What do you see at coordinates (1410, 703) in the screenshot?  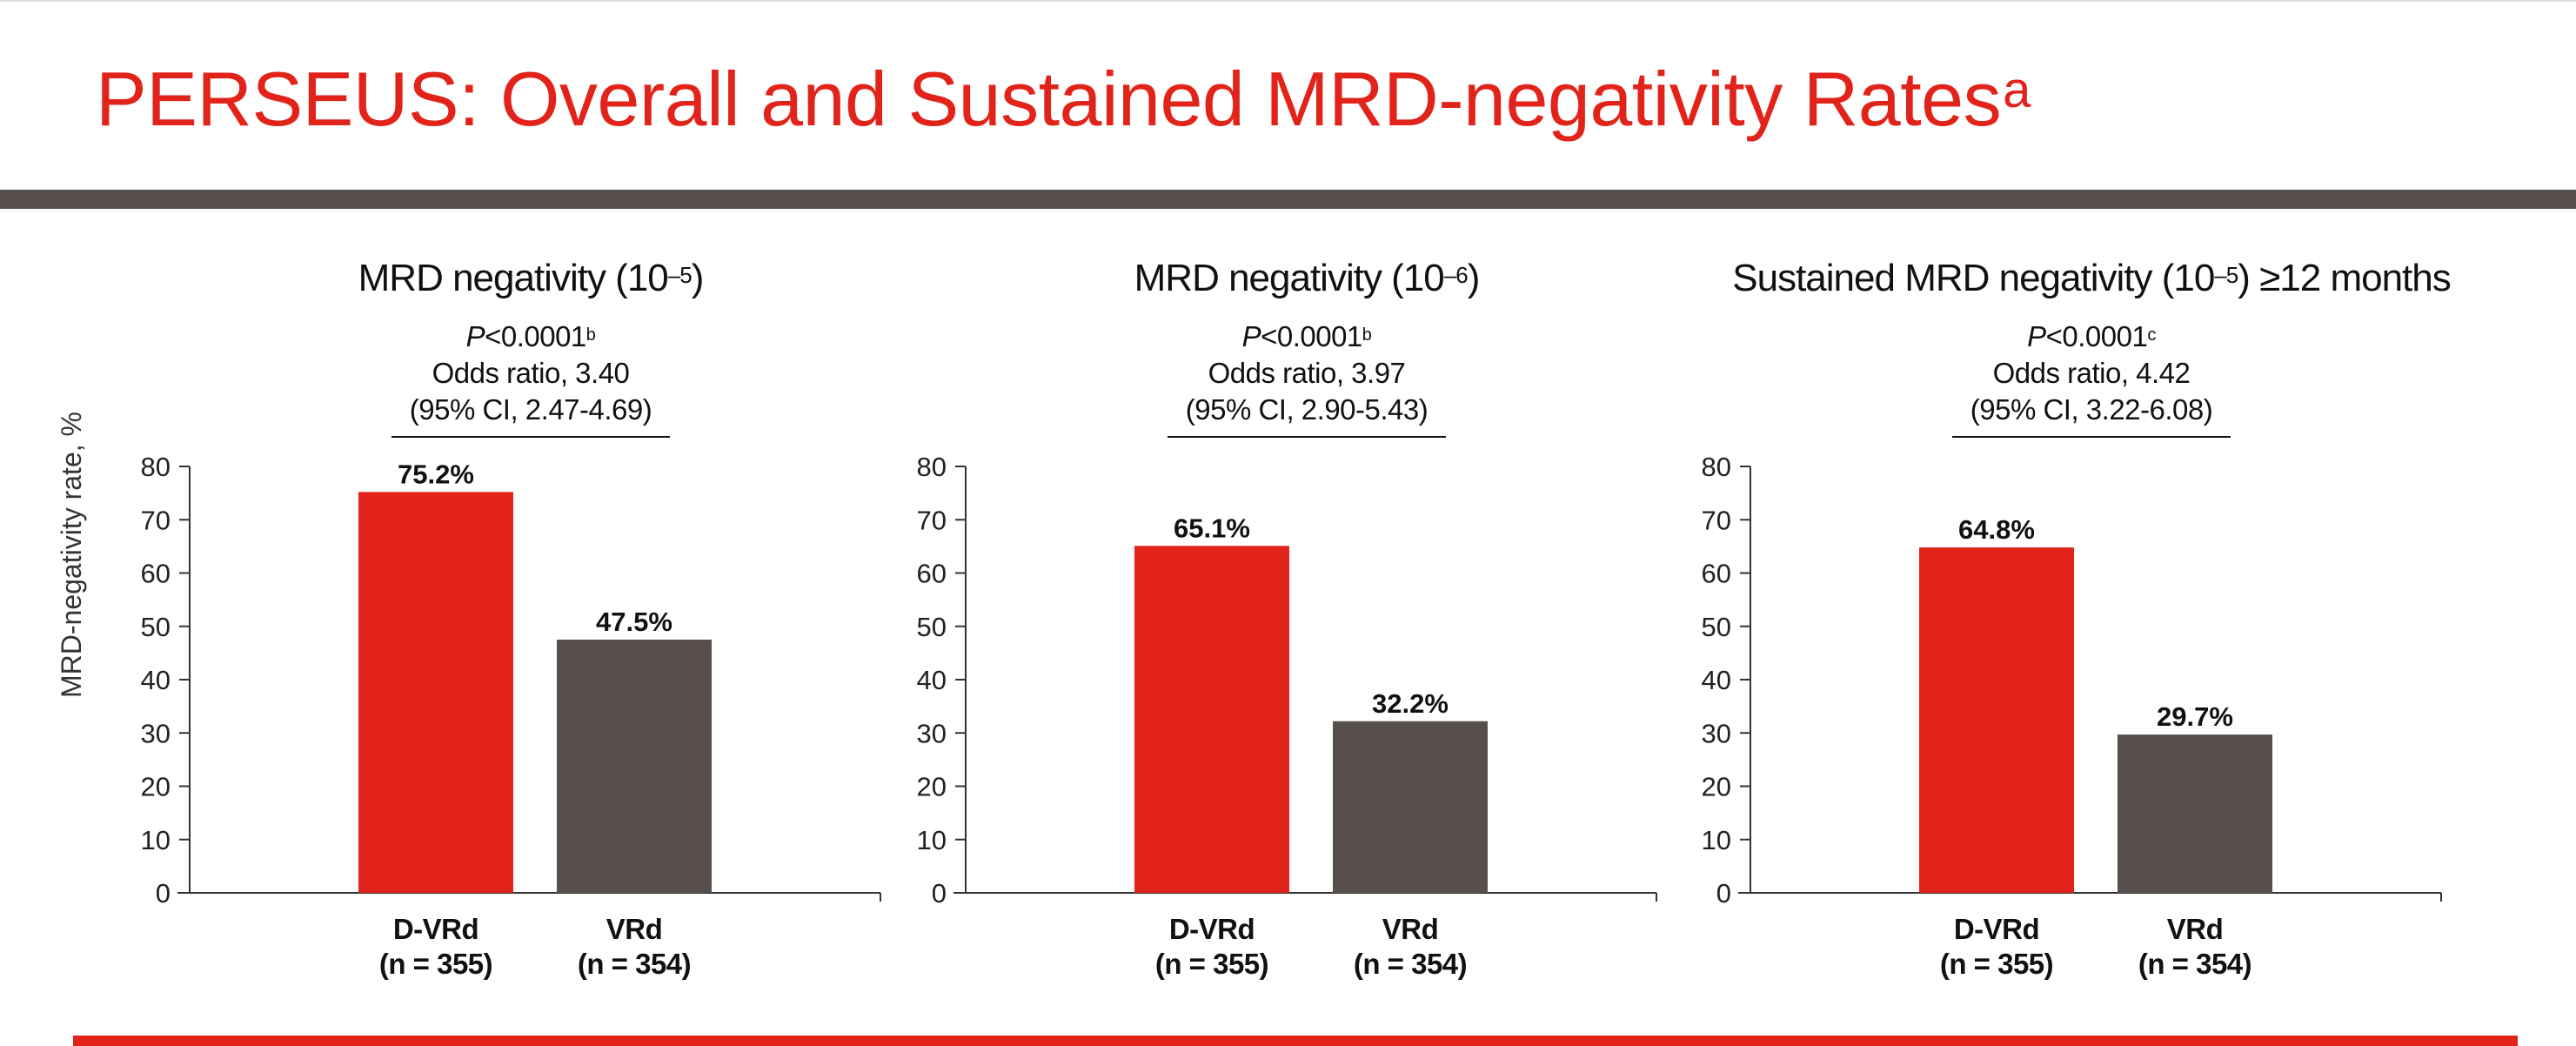 I see `data-label: 32.2%` at bounding box center [1410, 703].